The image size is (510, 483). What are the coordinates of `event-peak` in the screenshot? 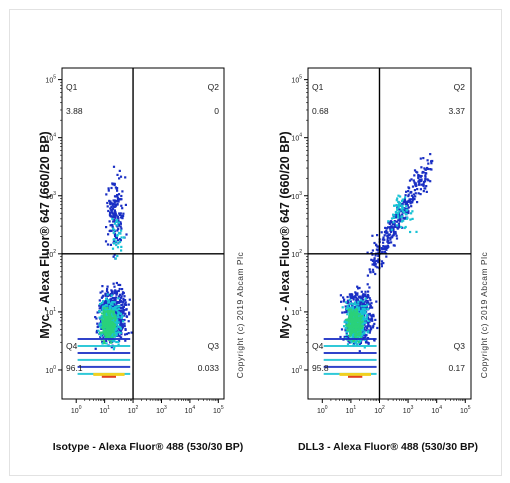 It's located at (108, 376).